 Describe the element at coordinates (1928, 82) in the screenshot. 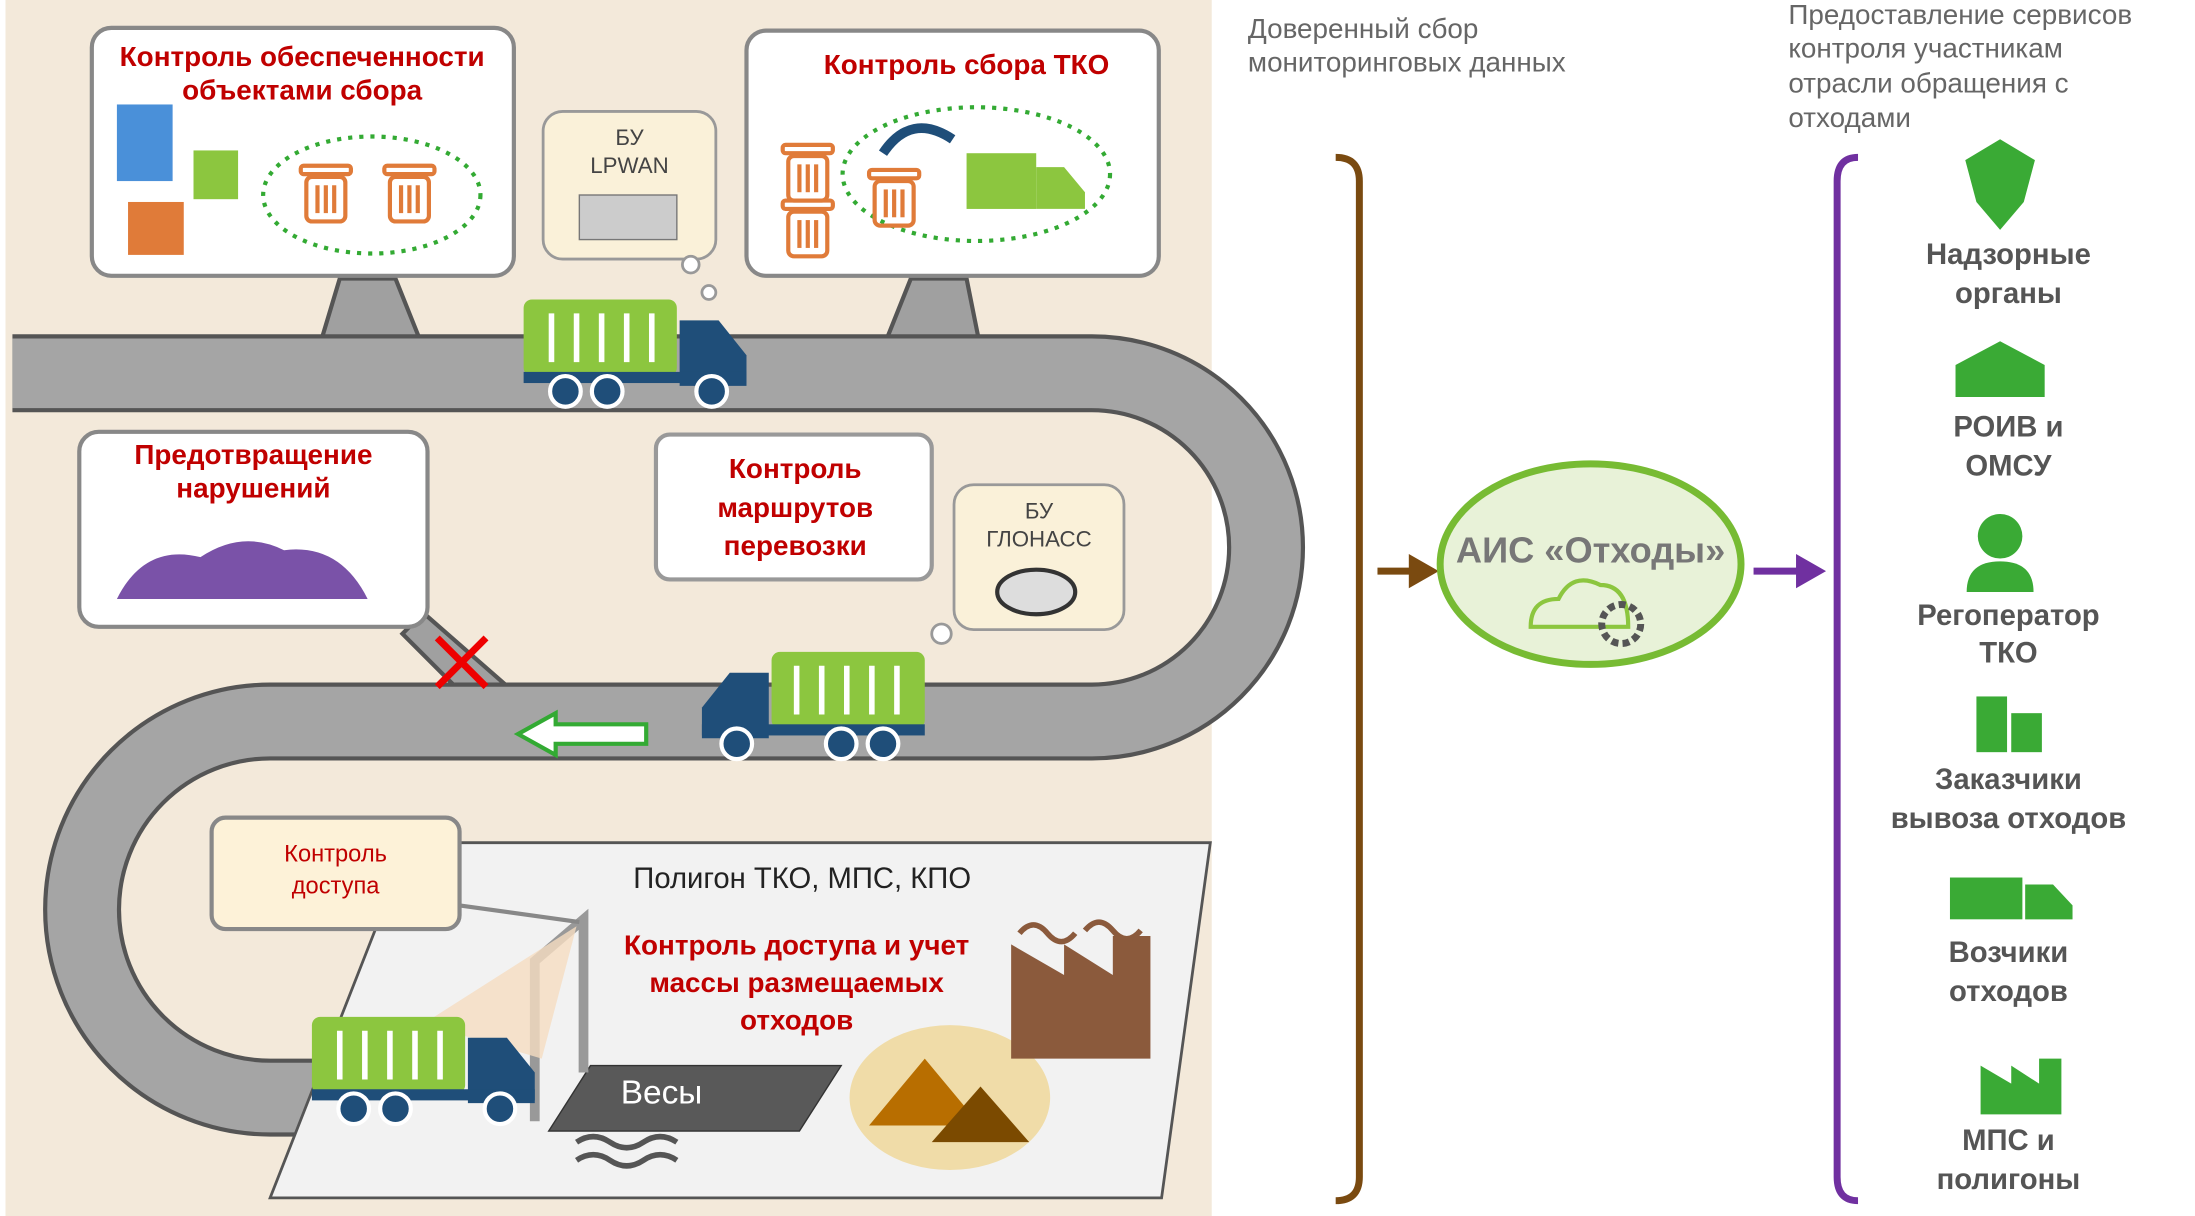

I see `heading: отрасли обращения с` at that location.